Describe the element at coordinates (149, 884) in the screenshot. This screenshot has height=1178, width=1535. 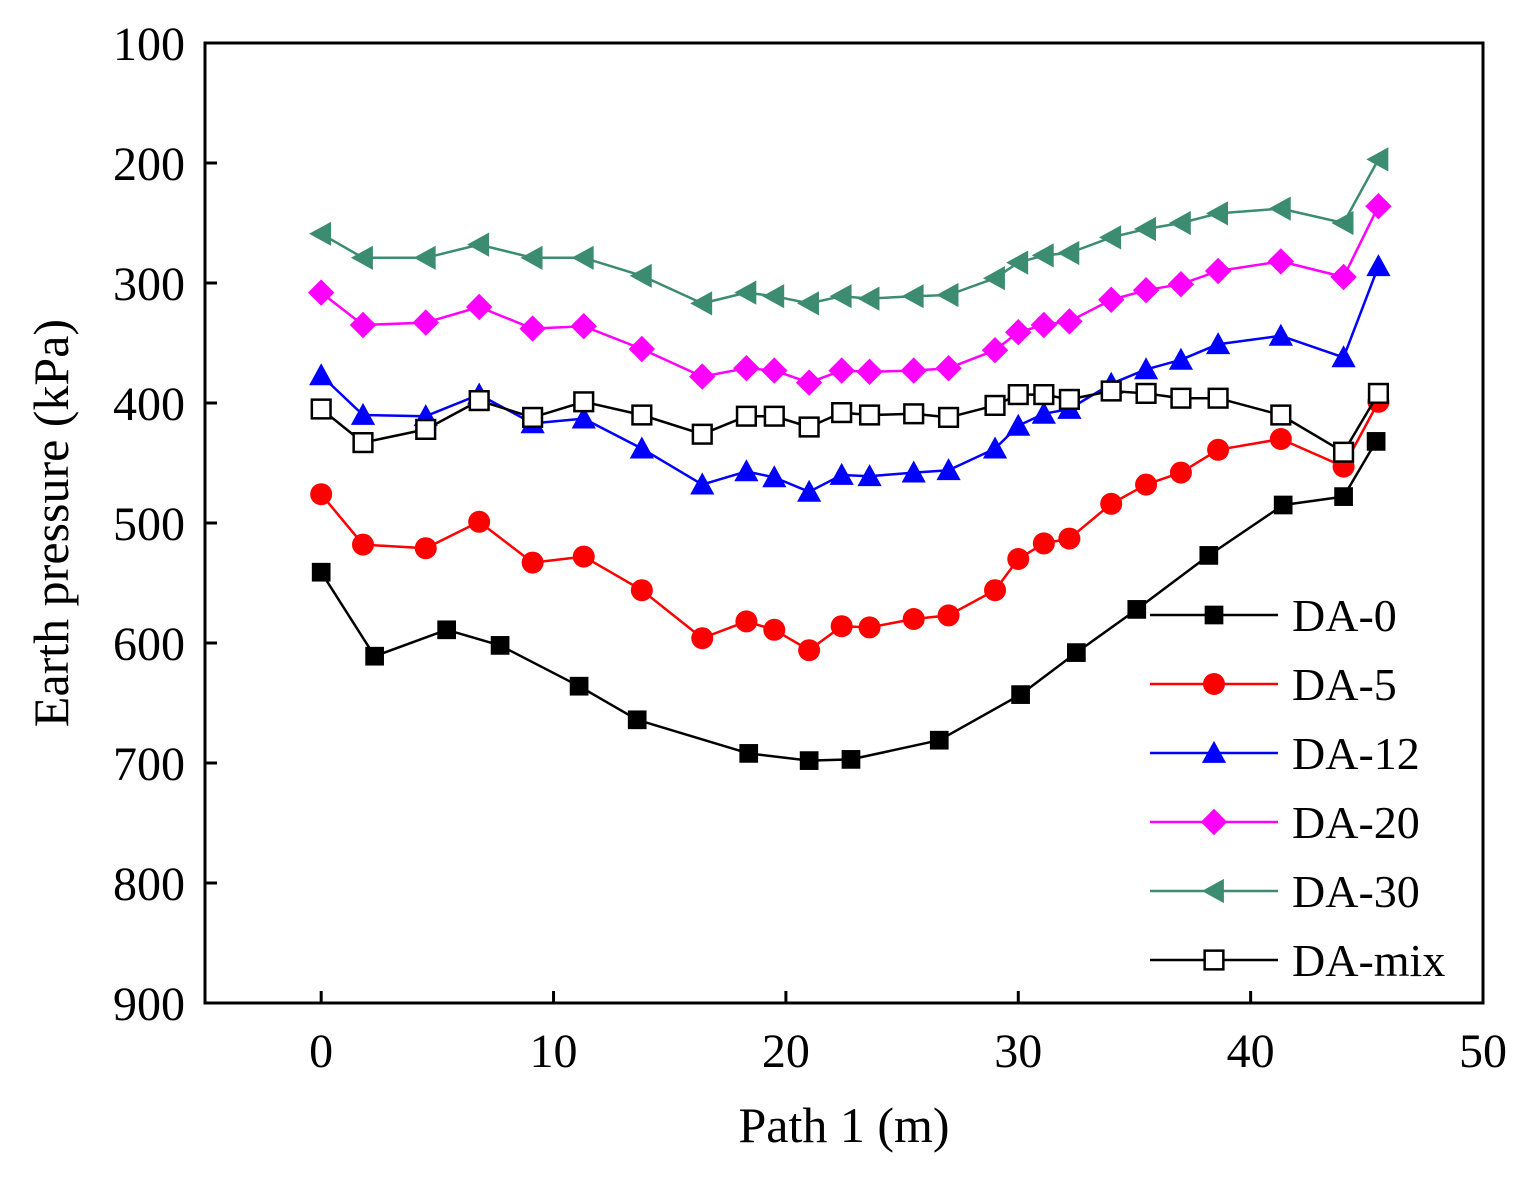
I see `y-tick-label-800: 800` at that location.